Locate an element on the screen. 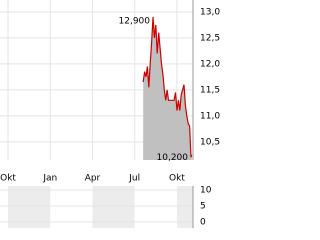 This screenshot has height=240, width=320. y-tick-label: 12,0 is located at coordinates (210, 64).